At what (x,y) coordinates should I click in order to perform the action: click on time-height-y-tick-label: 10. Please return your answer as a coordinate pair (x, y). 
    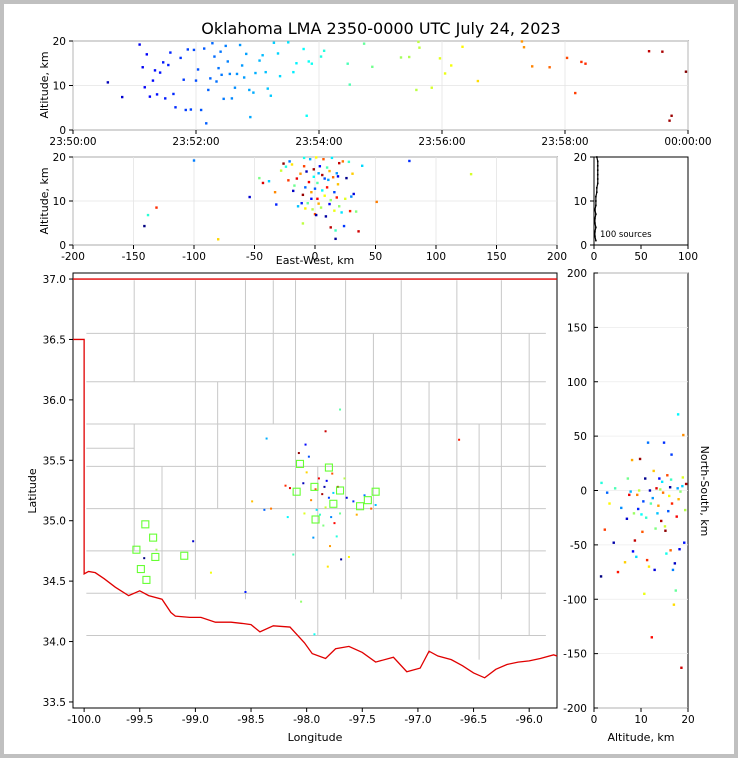
    Looking at the image, I should click on (59, 87).